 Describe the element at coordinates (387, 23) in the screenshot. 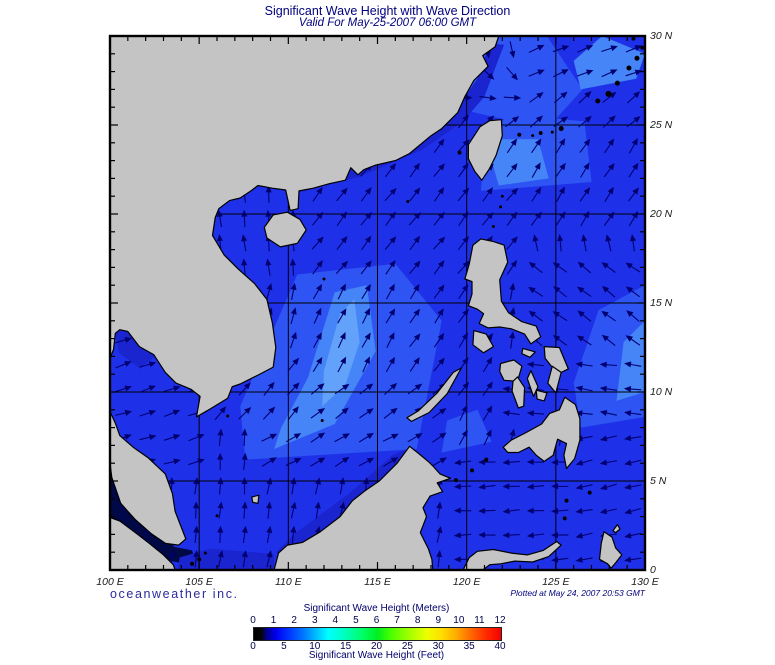

I see `valid-time-subtitle: Valid For May-25-2007 06:00 GMT` at that location.